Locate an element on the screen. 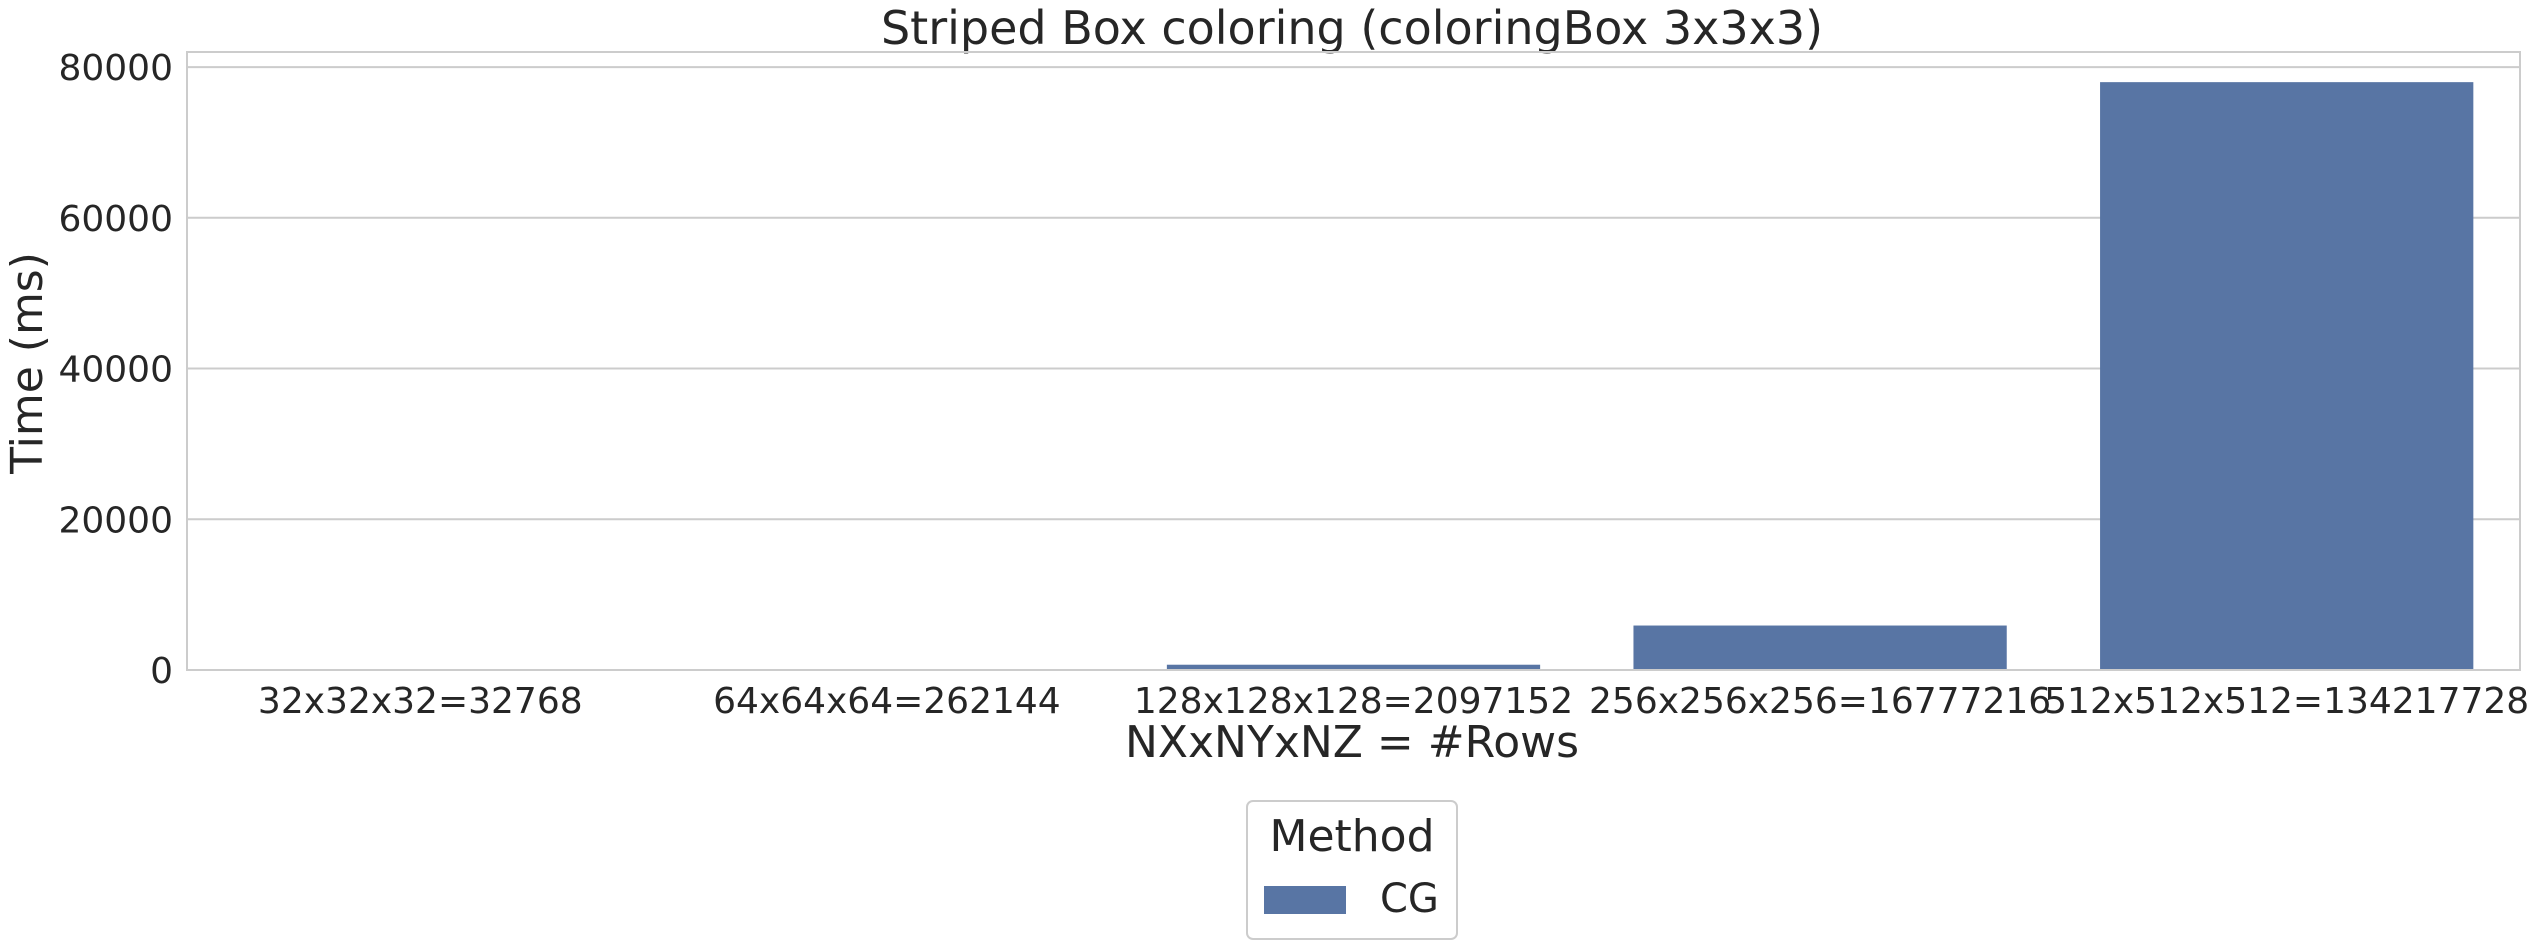  legend-swatch-cg is located at coordinates (1305, 900).